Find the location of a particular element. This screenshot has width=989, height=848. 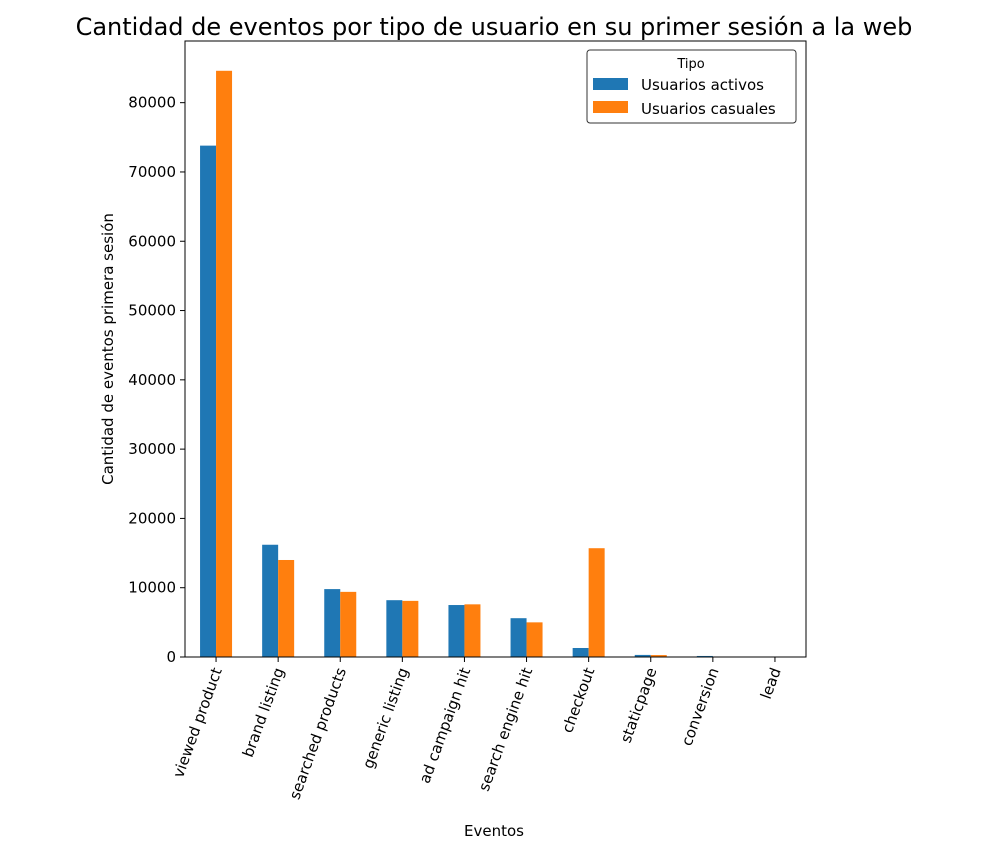

legend-swatch-activos is located at coordinates (610, 84).